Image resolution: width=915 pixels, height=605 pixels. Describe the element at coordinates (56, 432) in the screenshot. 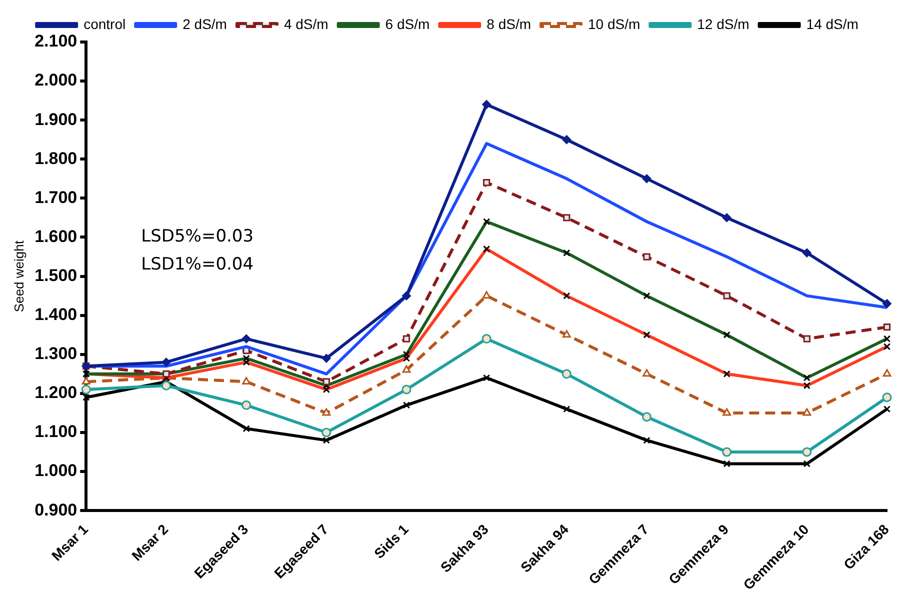

I see `y-tick-label: 1.100` at that location.